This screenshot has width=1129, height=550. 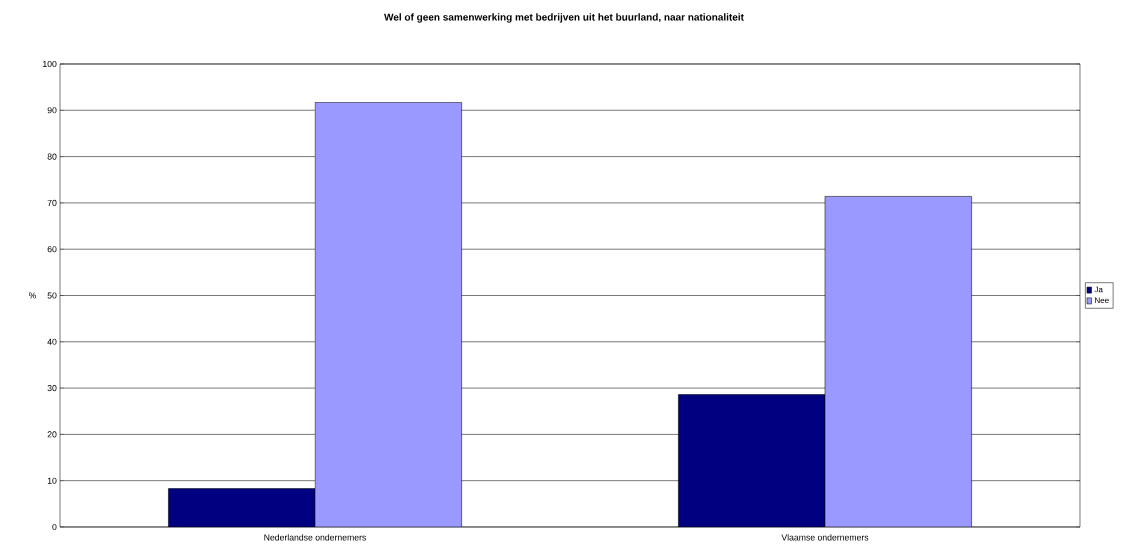 What do you see at coordinates (54, 527) in the screenshot?
I see `y-tick-label: 0` at bounding box center [54, 527].